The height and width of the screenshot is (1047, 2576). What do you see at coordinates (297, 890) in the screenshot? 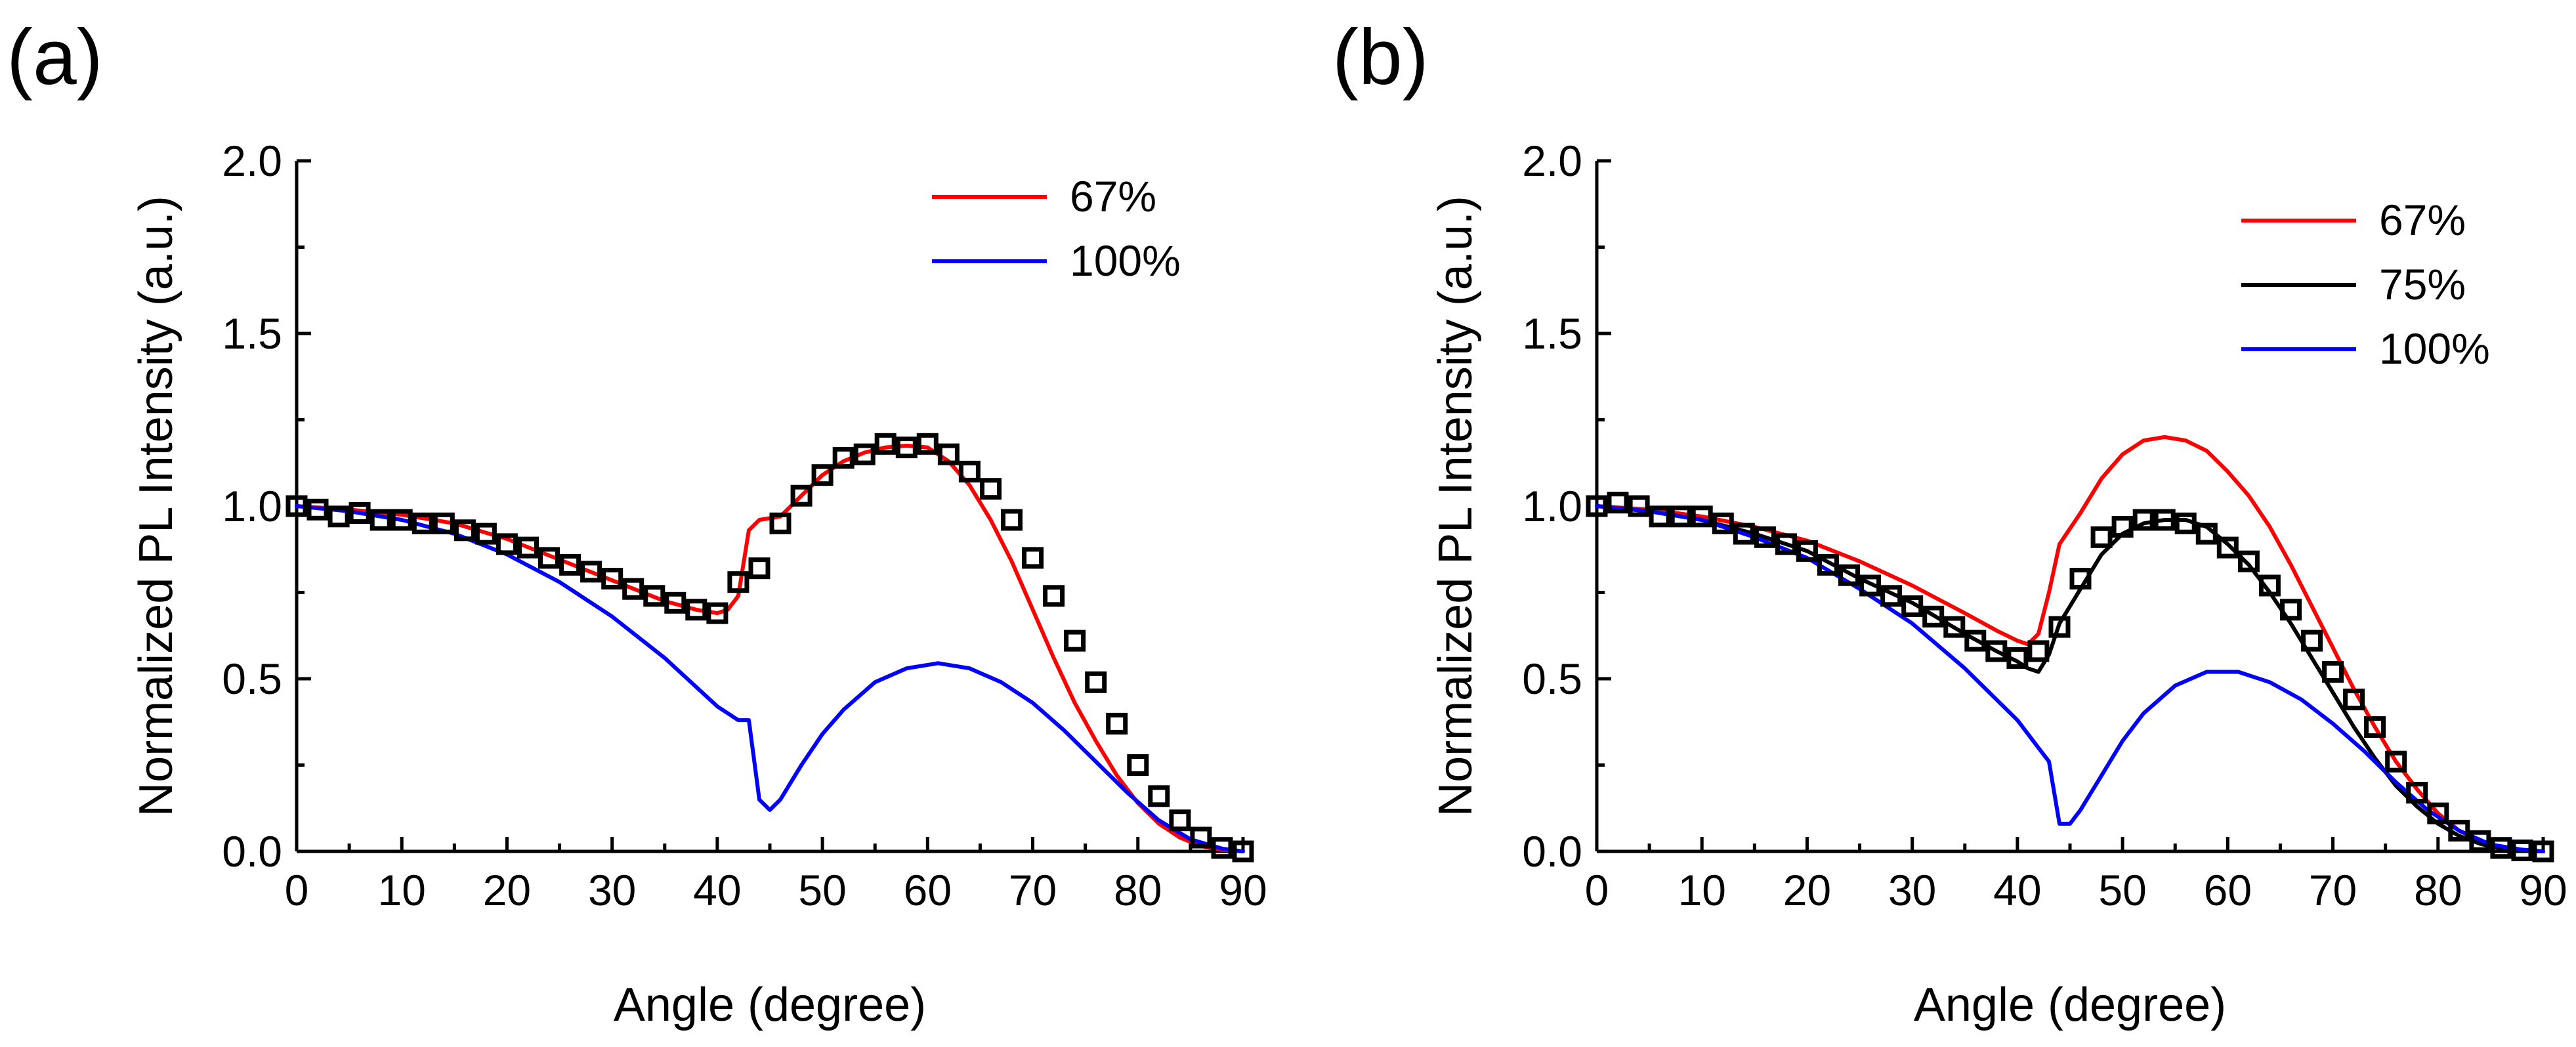
I see `x-tick-label: 0` at bounding box center [297, 890].